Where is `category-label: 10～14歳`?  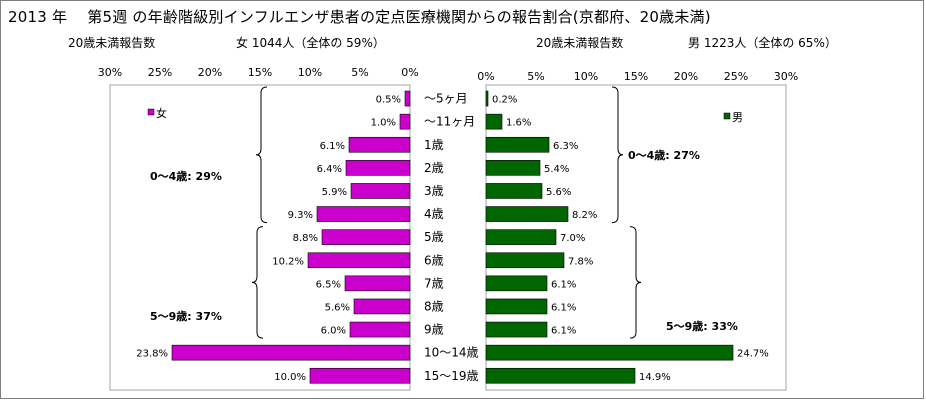
category-label: 10～14歳 is located at coordinates (451, 353).